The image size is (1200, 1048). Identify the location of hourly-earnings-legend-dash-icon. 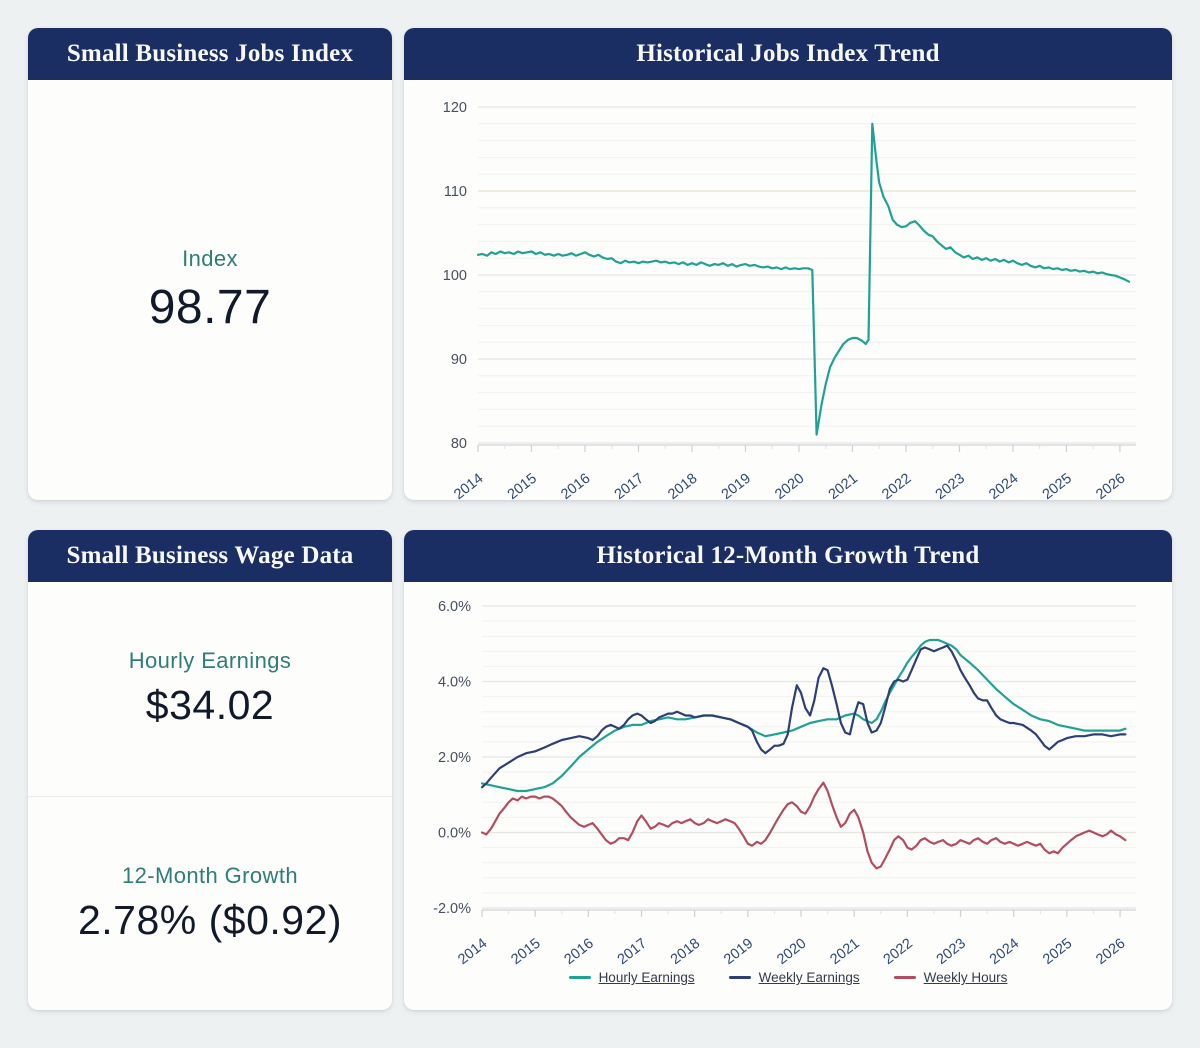
(579, 977).